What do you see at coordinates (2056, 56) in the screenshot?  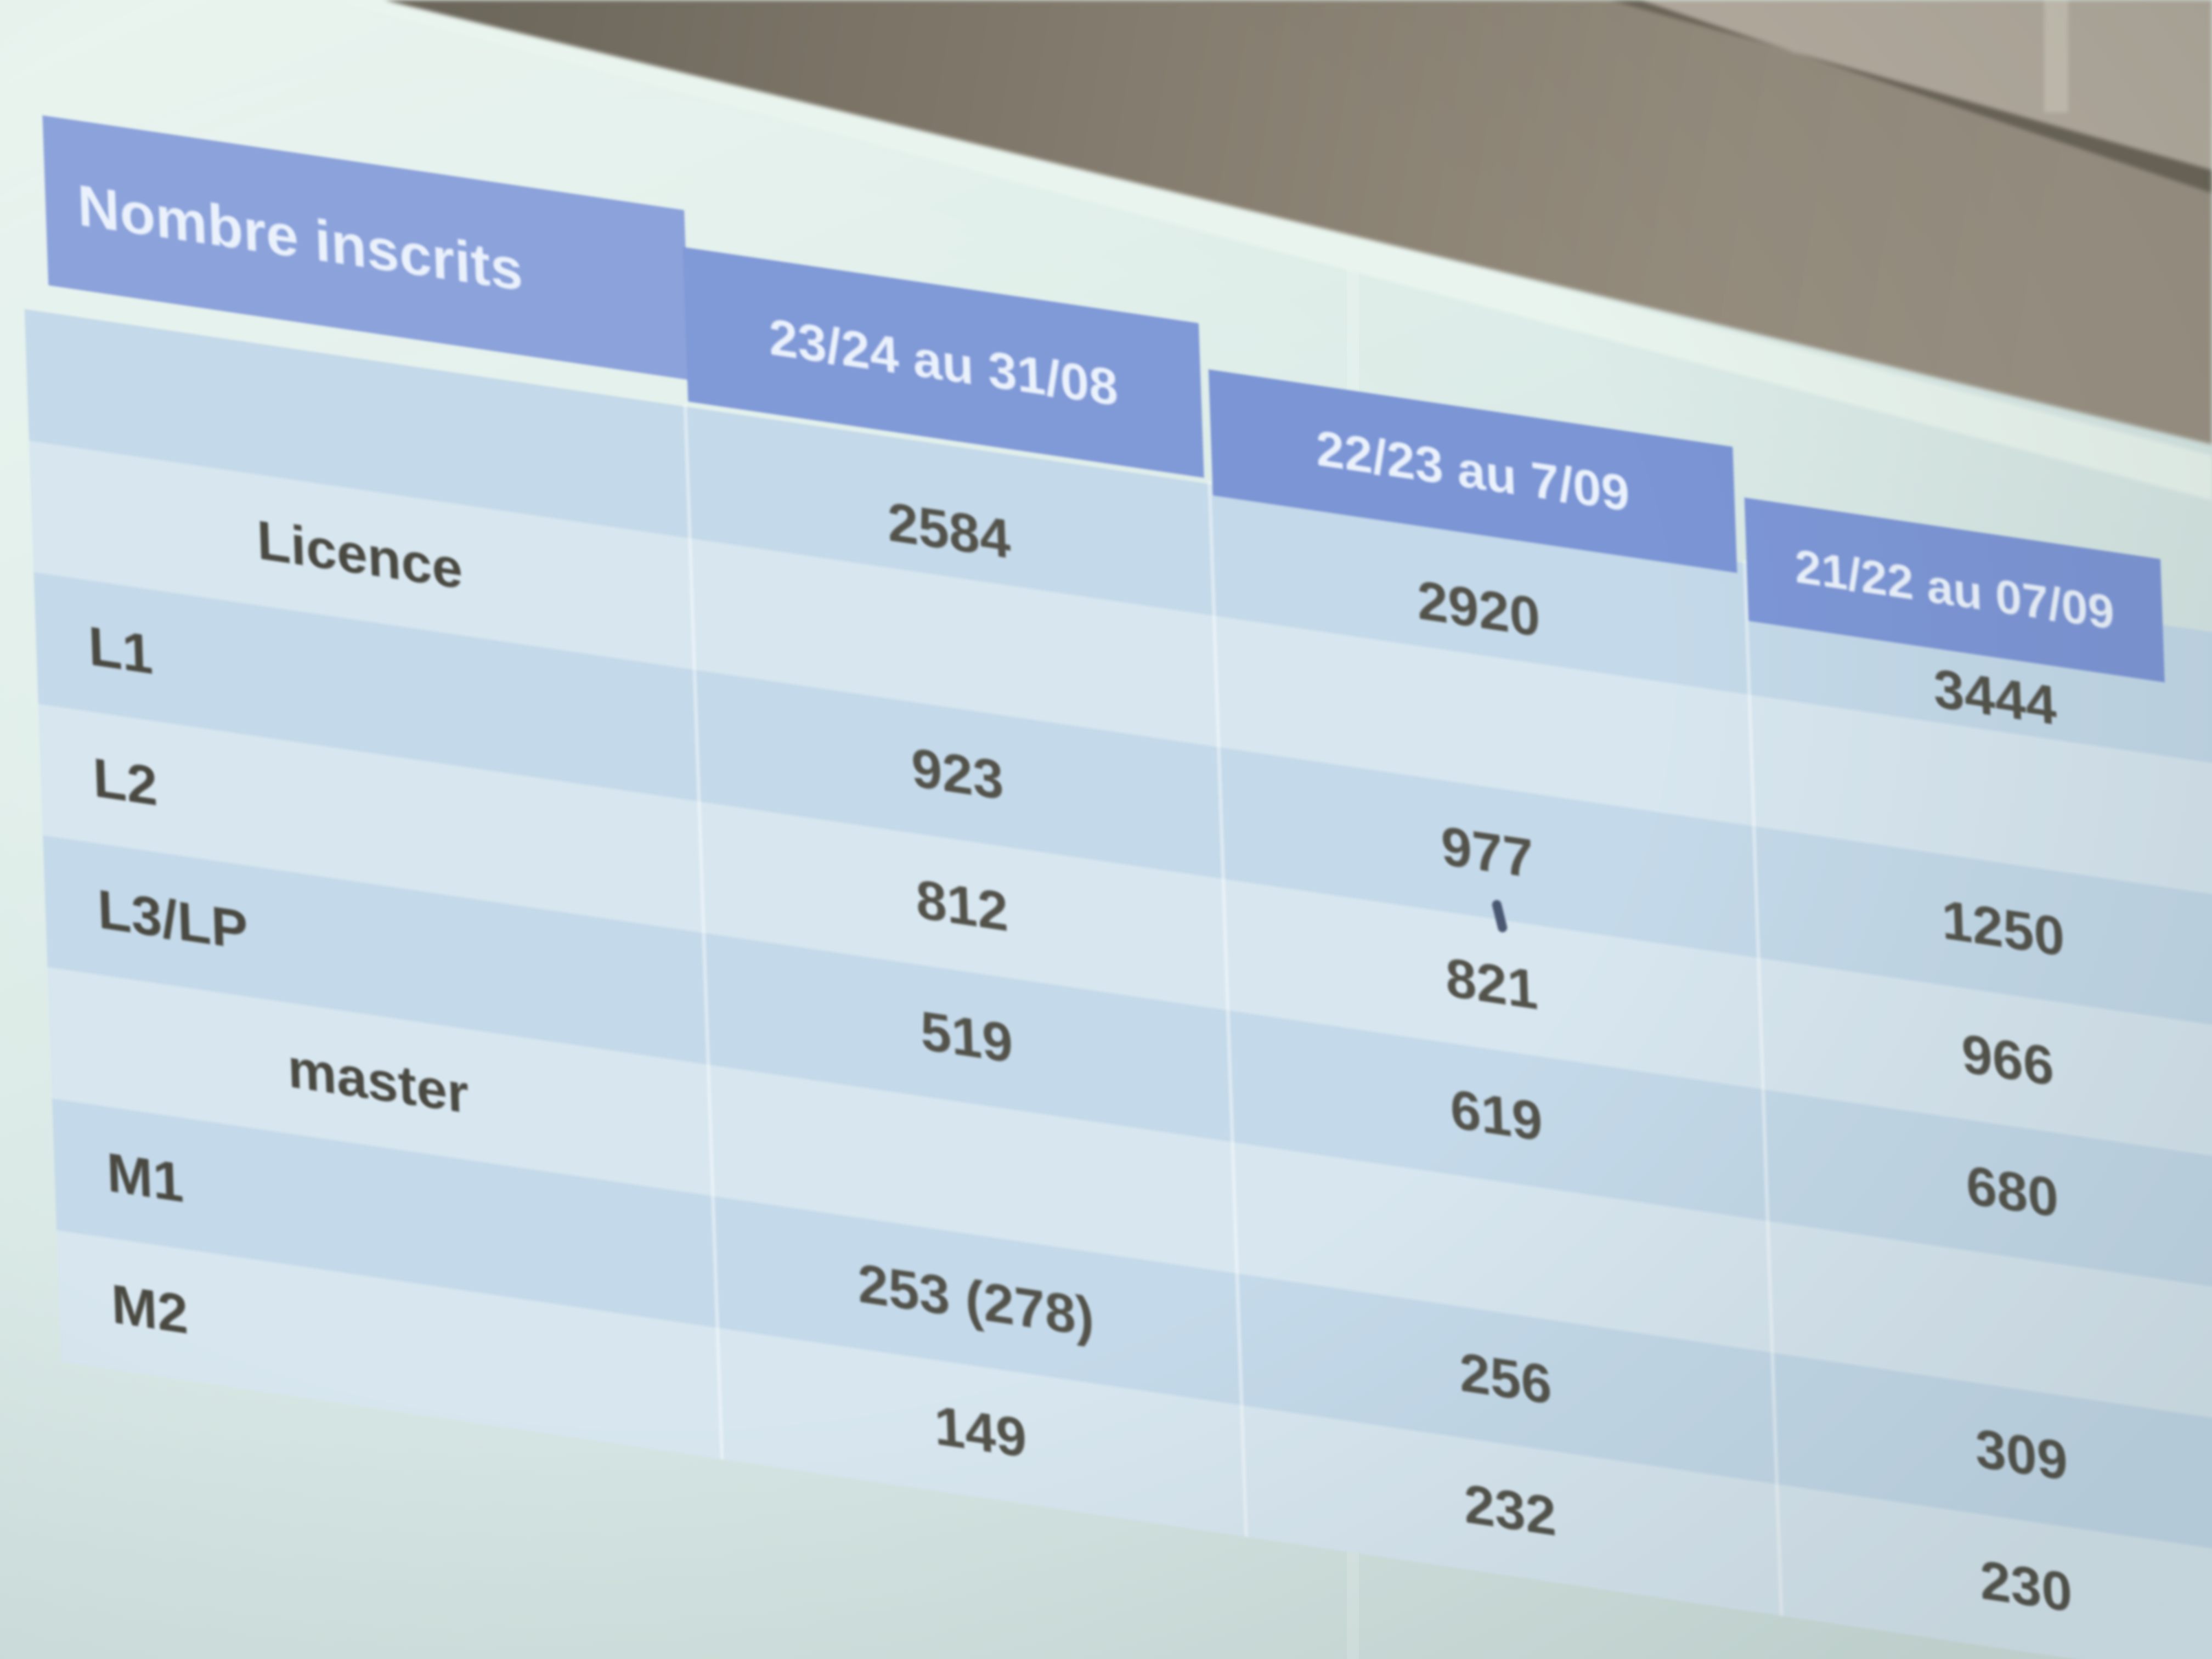 I see `screen-cord` at bounding box center [2056, 56].